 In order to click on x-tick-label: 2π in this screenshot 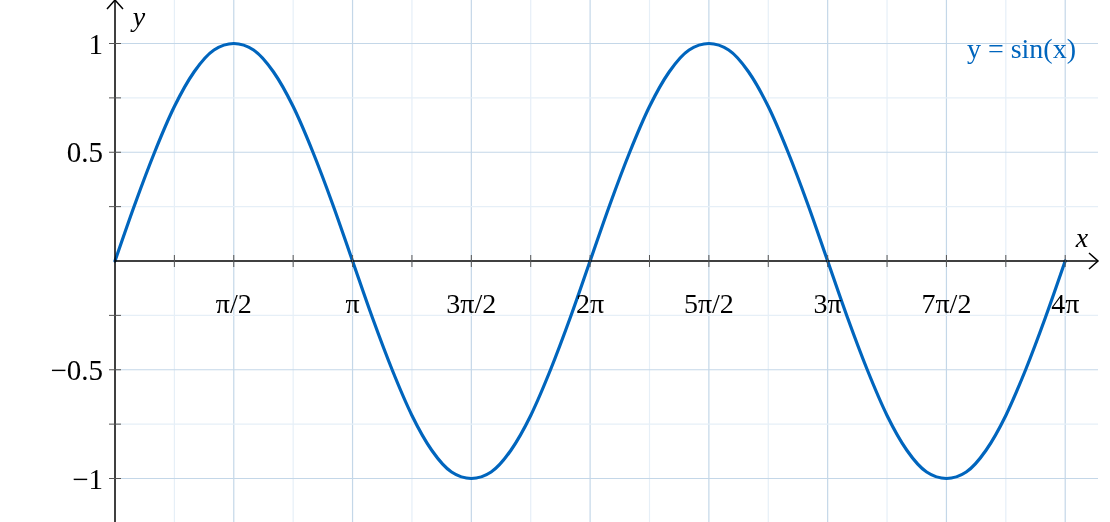, I will do `click(590, 303)`.